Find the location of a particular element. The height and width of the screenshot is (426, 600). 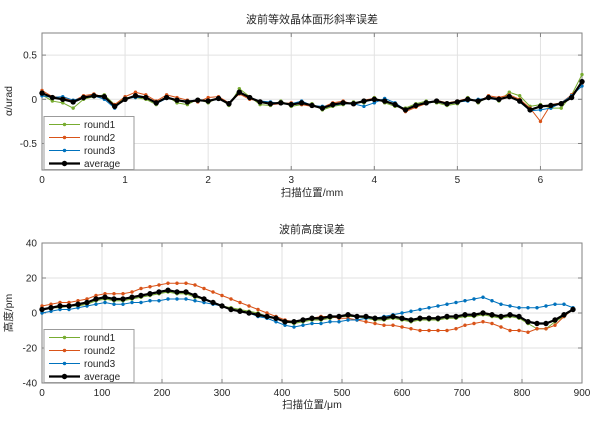

x-tick-label: 400 is located at coordinates (282, 393).